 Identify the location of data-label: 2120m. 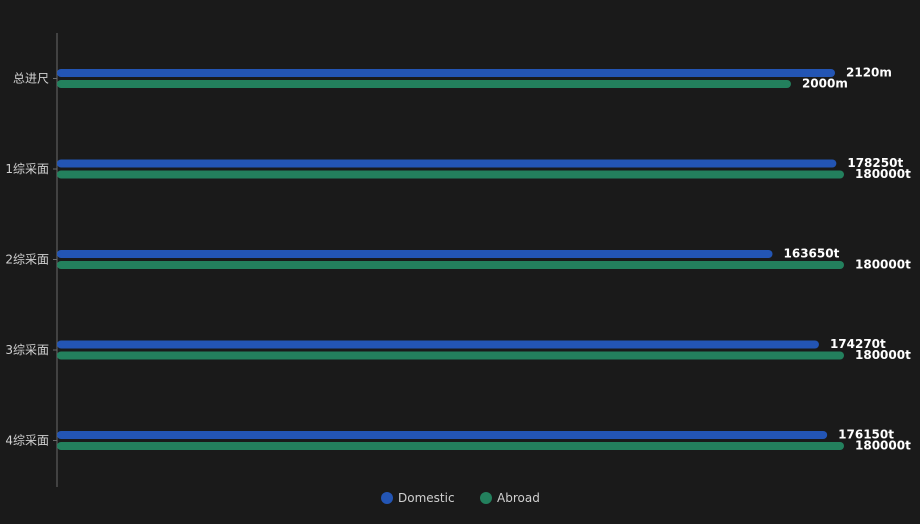
(869, 73).